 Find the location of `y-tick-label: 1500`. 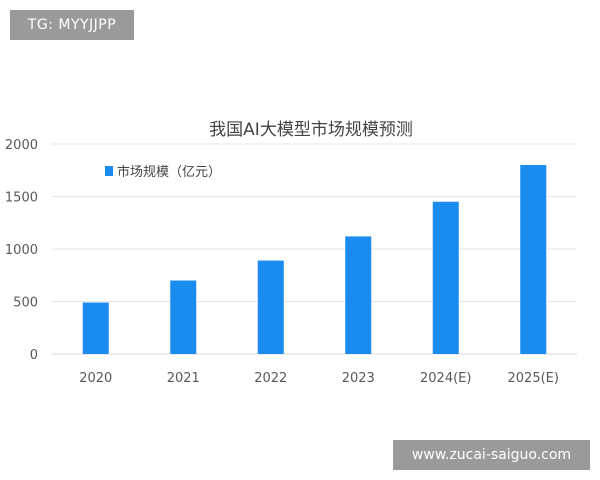

y-tick-label: 1500 is located at coordinates (21, 198).